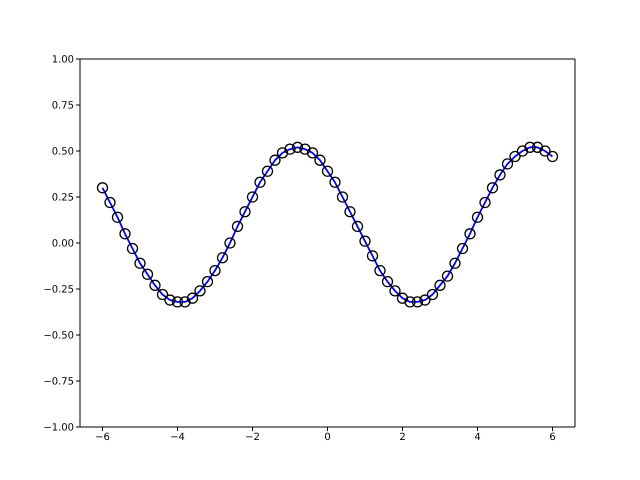  What do you see at coordinates (58, 336) in the screenshot?
I see `y-tick-label: −0.50` at bounding box center [58, 336].